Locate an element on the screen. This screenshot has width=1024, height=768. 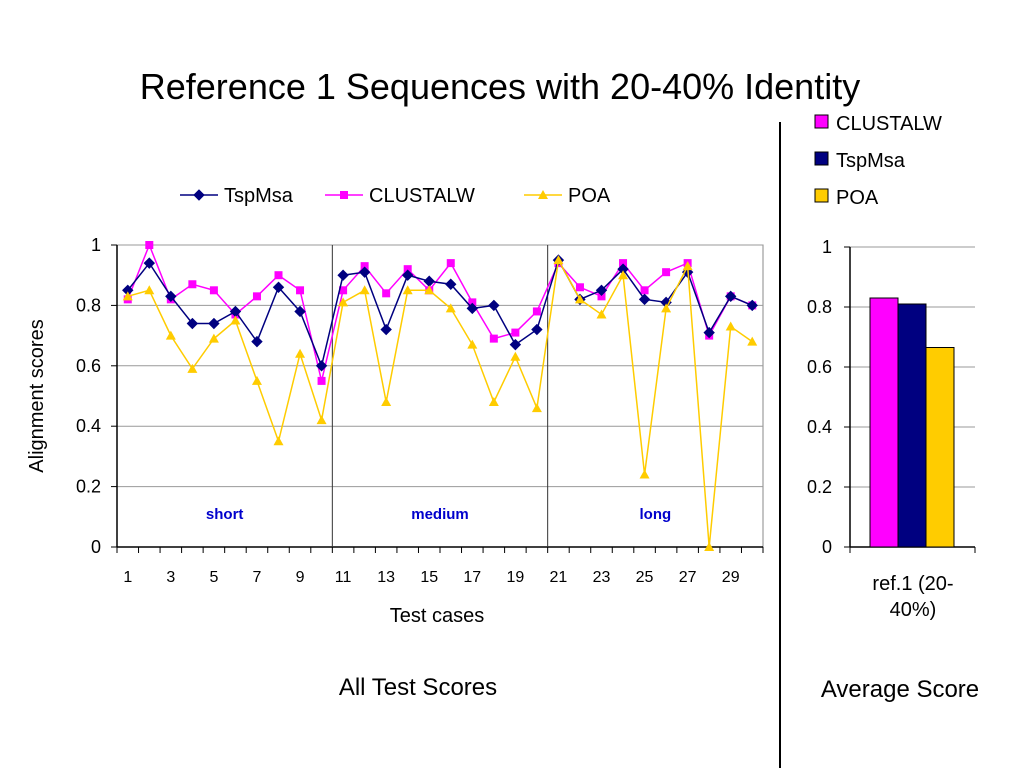
section-label-long: long is located at coordinates (656, 514).